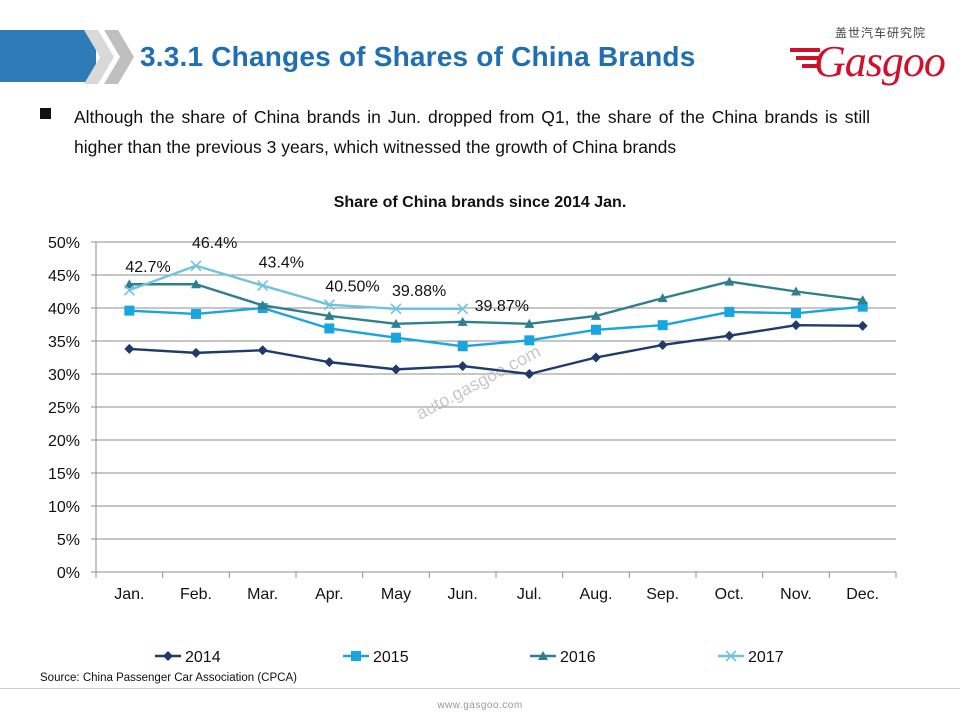  I want to click on chart-series, so click(495, 319).